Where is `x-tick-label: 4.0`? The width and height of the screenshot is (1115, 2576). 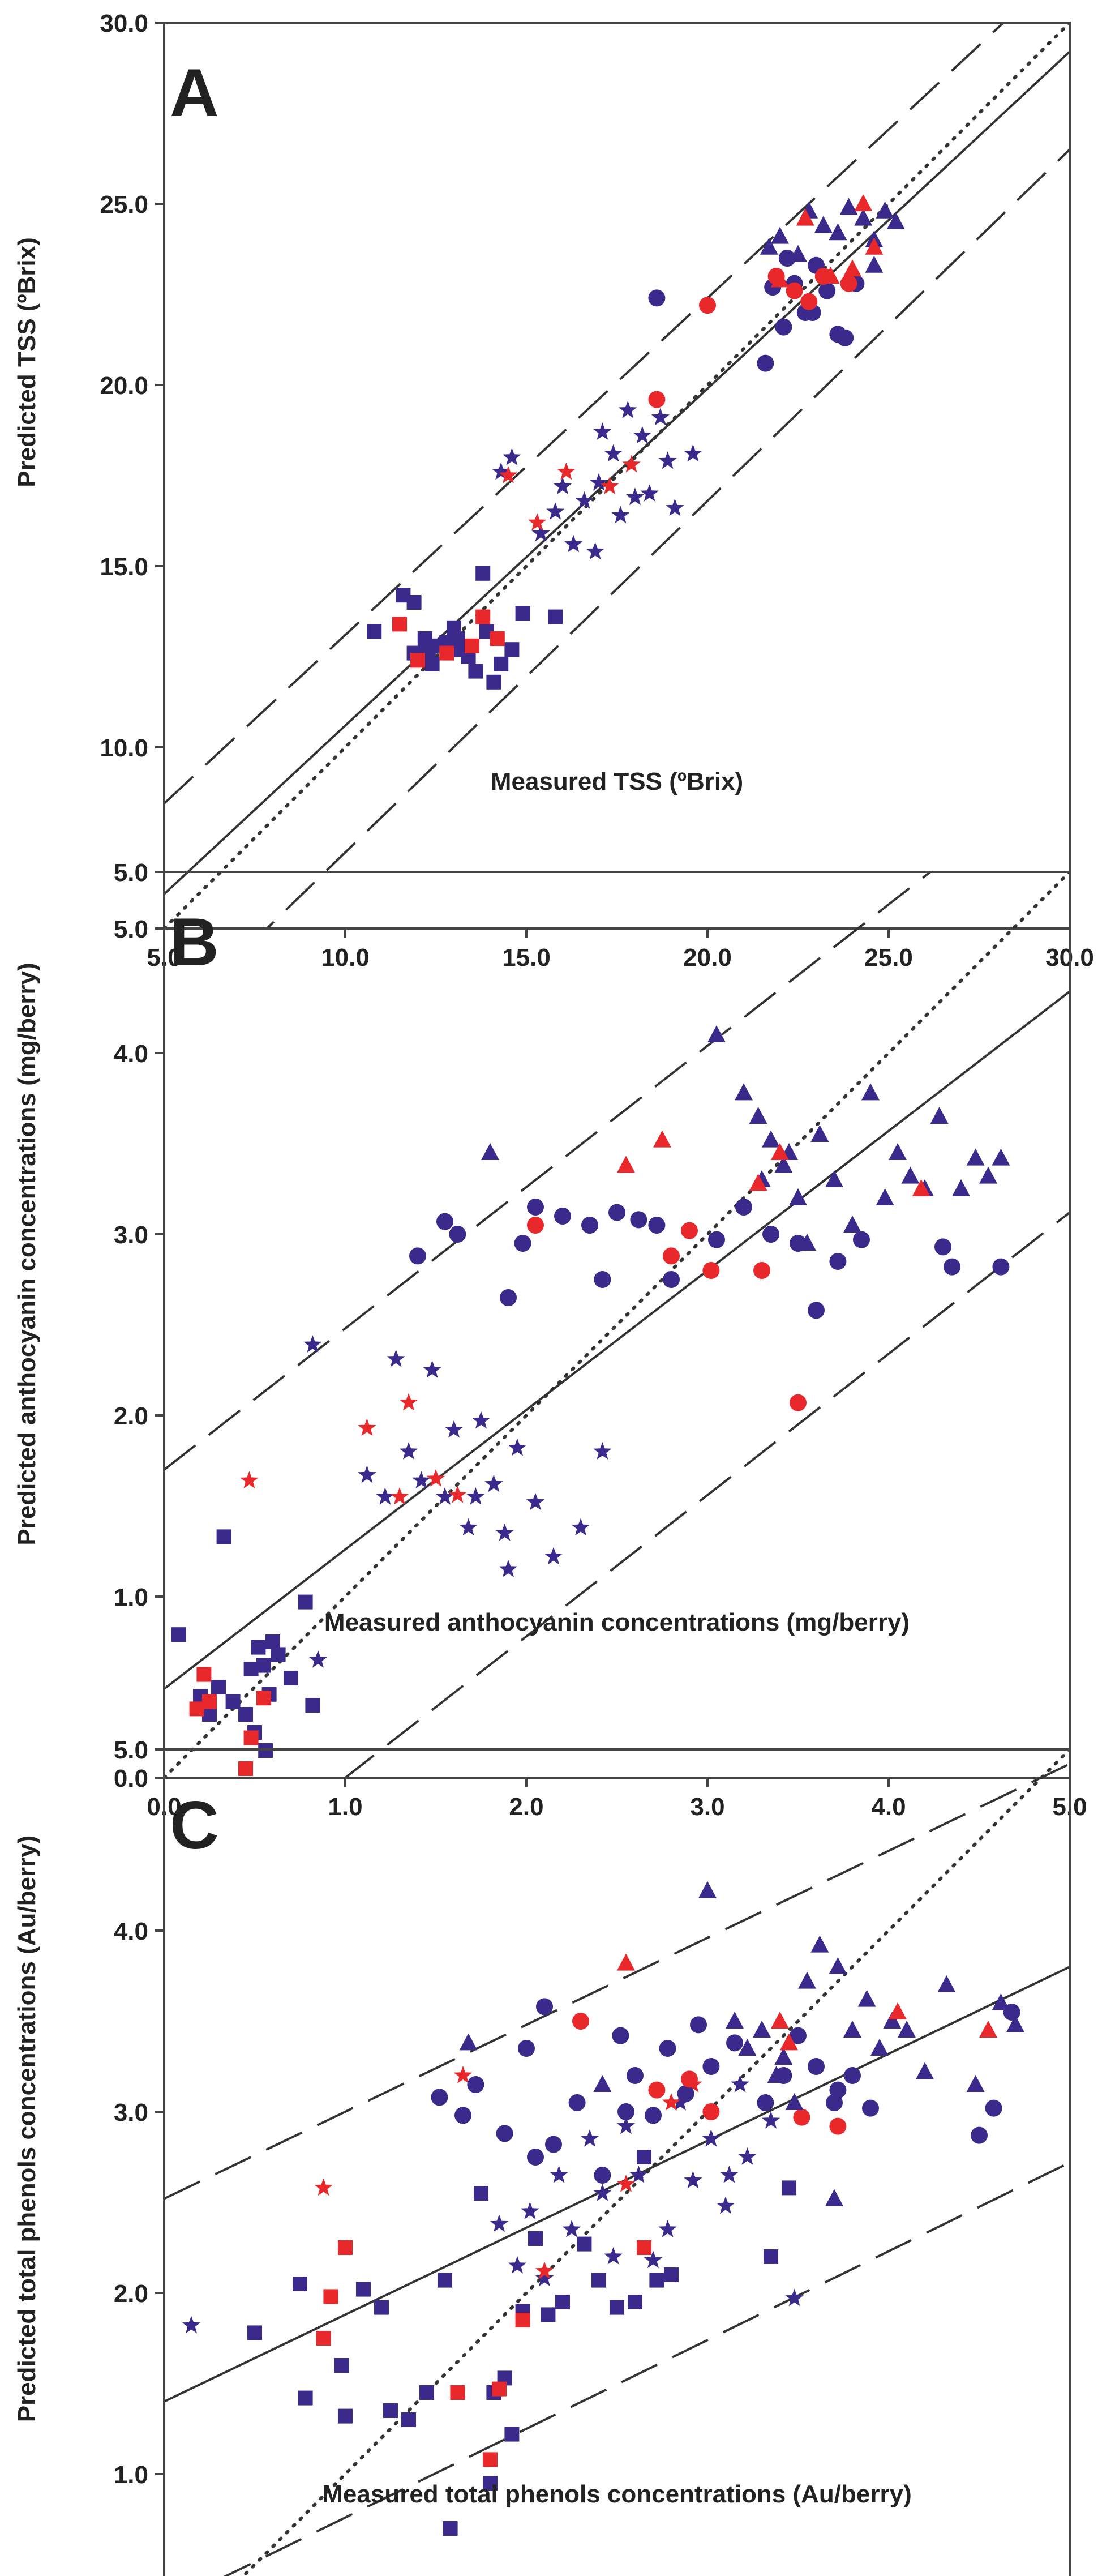
x-tick-label: 4.0 is located at coordinates (888, 1807).